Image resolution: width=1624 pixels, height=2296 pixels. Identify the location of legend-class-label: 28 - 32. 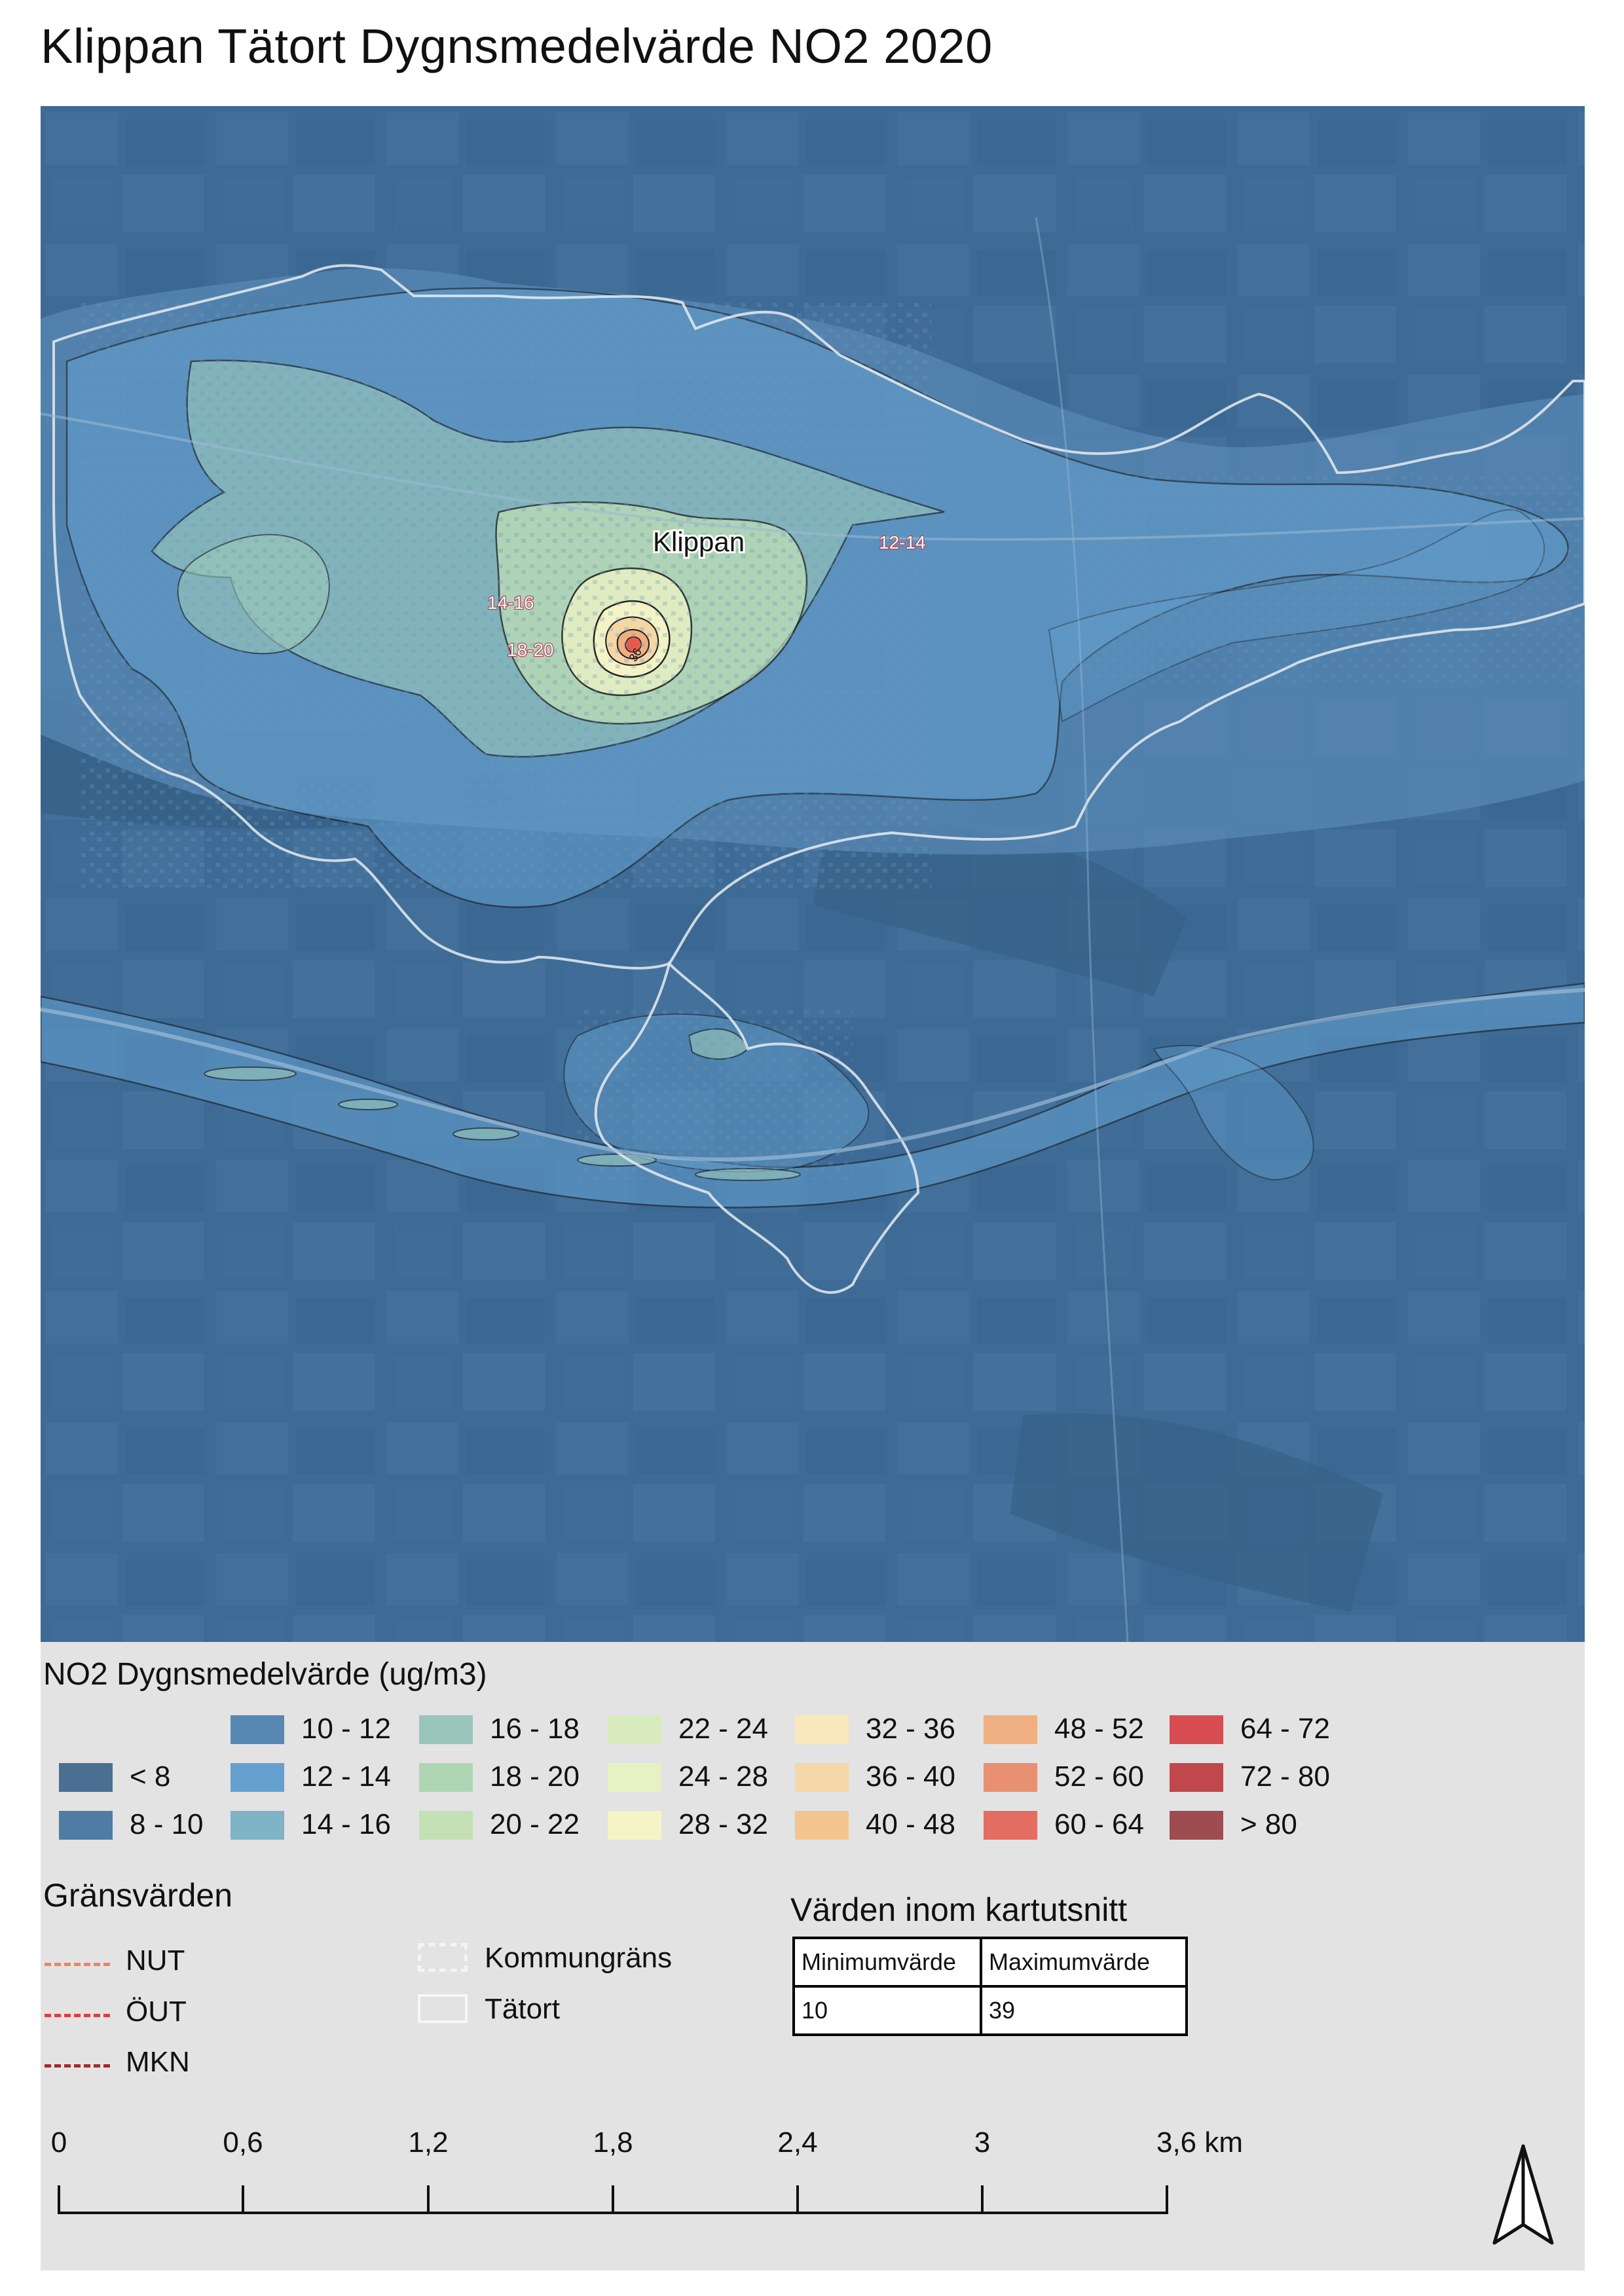
(723, 1824).